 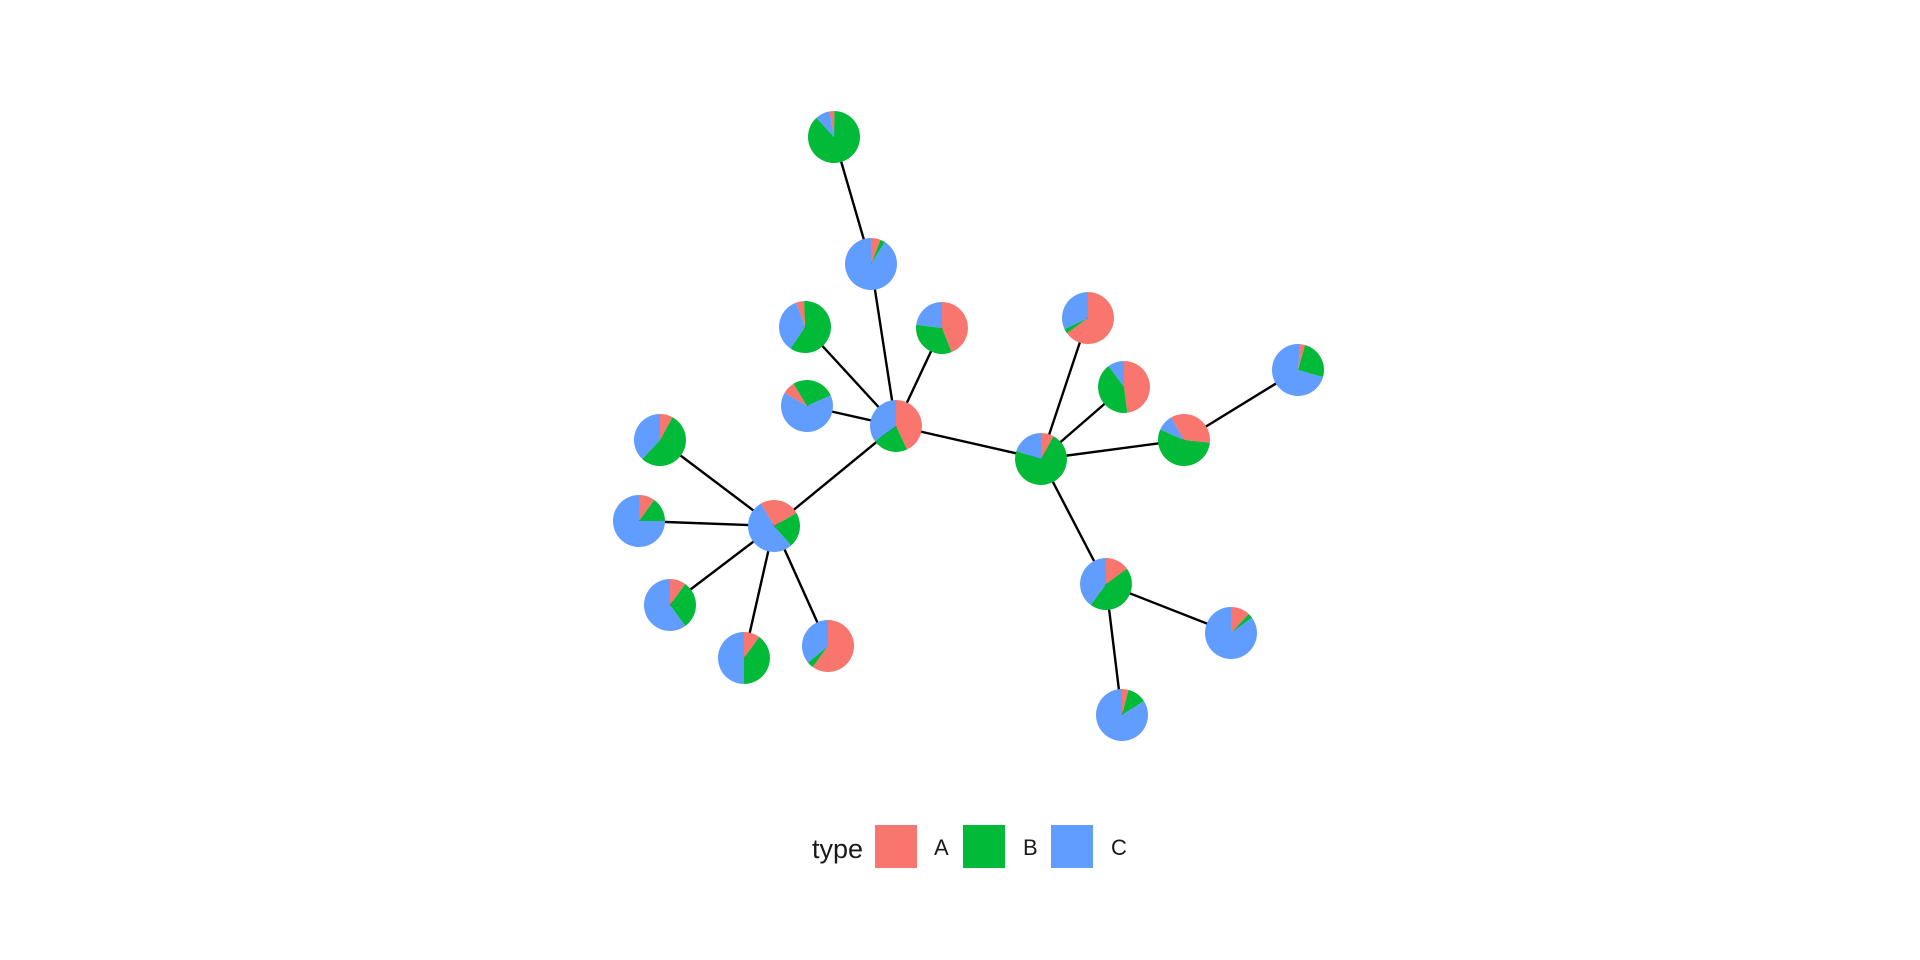 I want to click on pie-node-n19, so click(x=1230, y=633).